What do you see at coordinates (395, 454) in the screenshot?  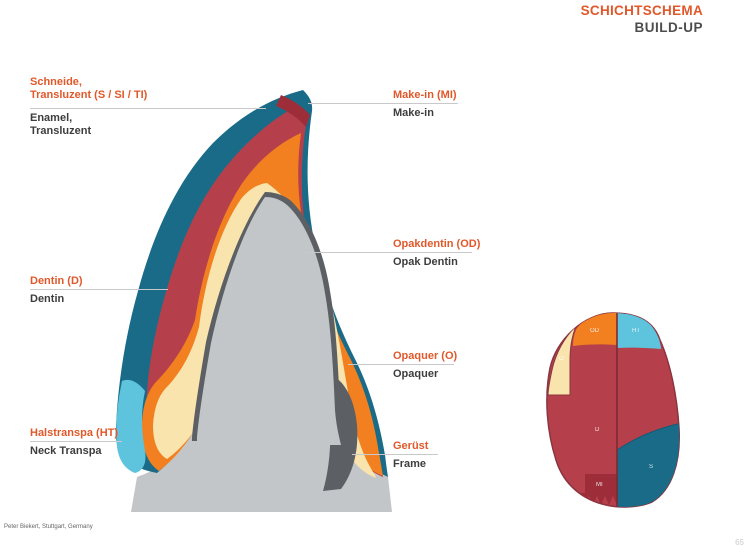 I see `leader-geruest` at bounding box center [395, 454].